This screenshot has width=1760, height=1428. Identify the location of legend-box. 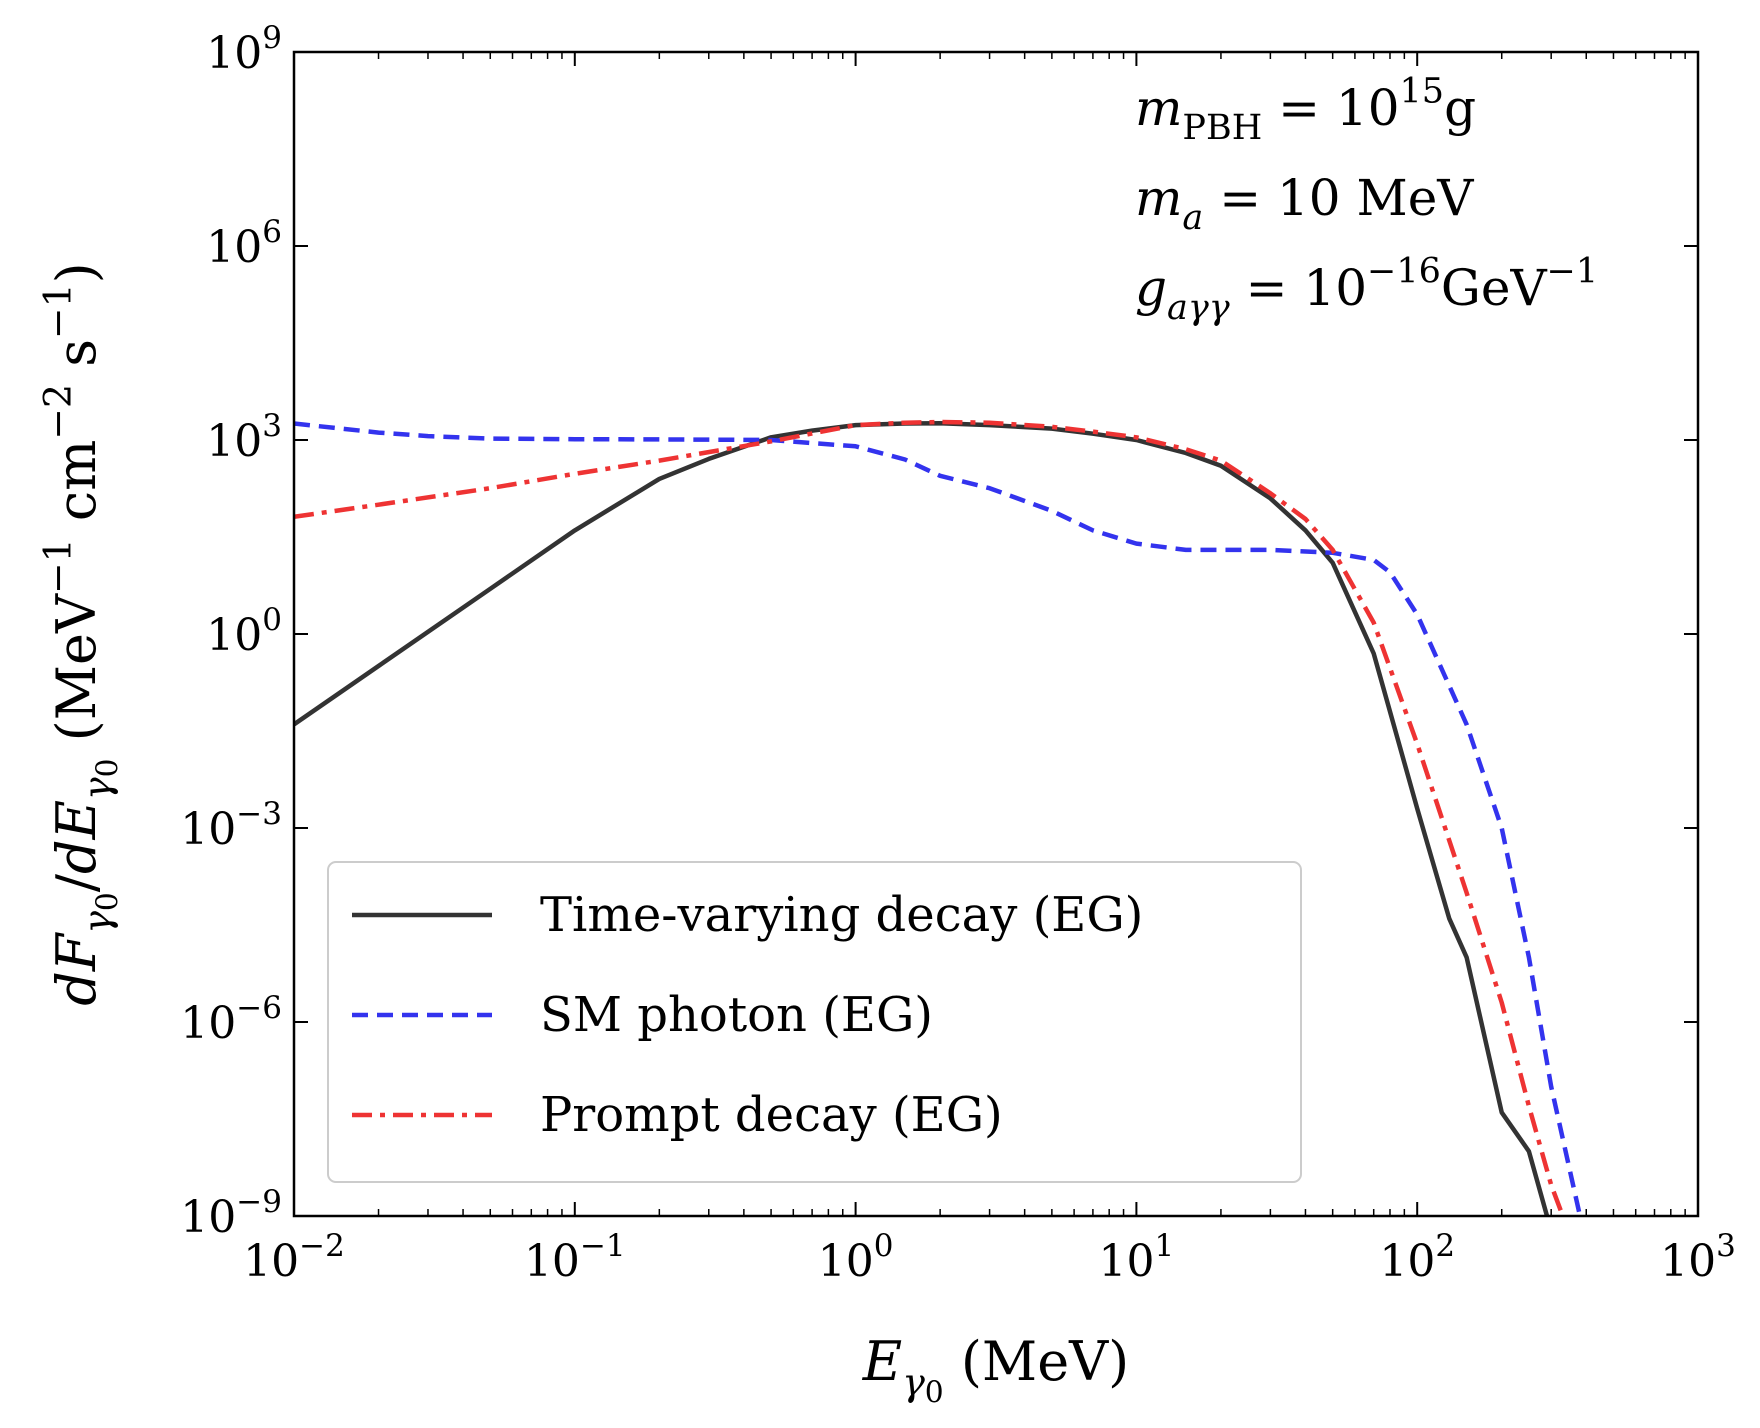
(814, 1022).